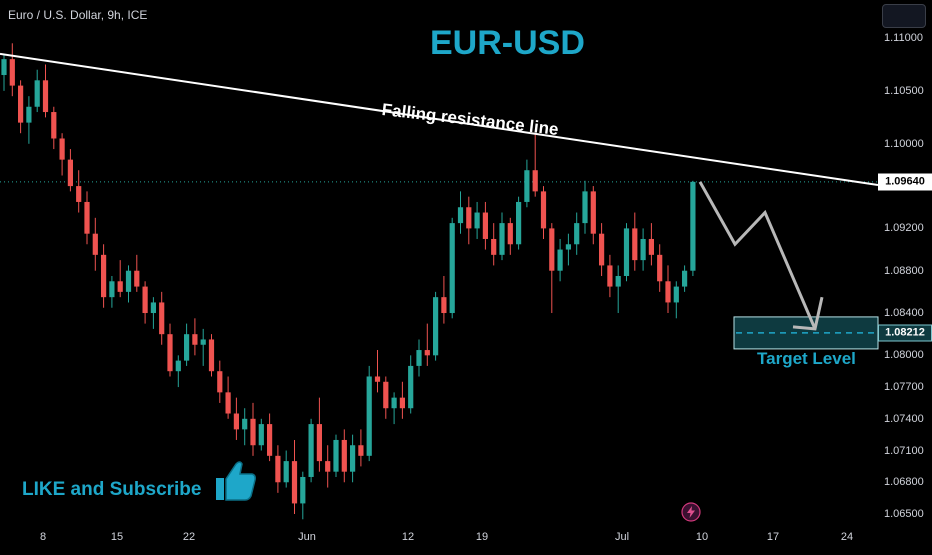  Describe the element at coordinates (904, 16) in the screenshot. I see `menu-button` at that location.